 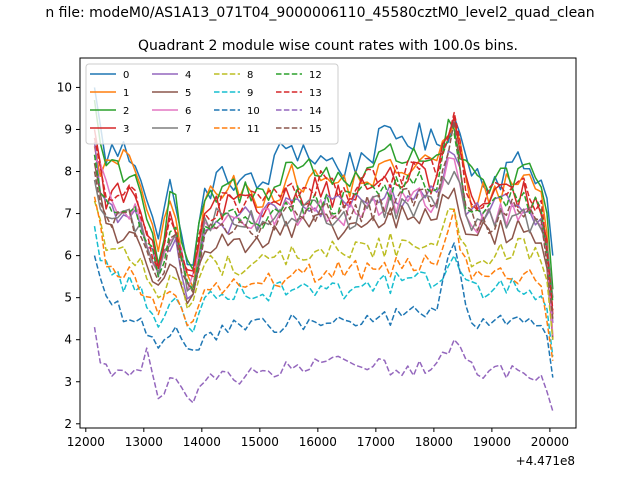 What do you see at coordinates (68, 129) in the screenshot?
I see `y-tick-label: 9` at bounding box center [68, 129].